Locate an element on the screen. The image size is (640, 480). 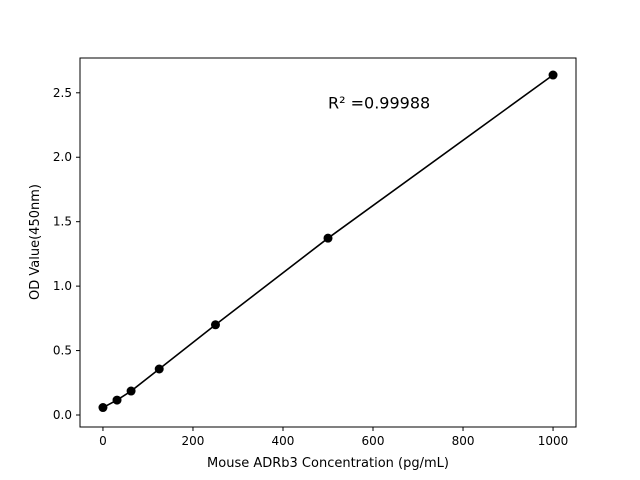
y-tick-label: 2.5 is located at coordinates (62, 93).